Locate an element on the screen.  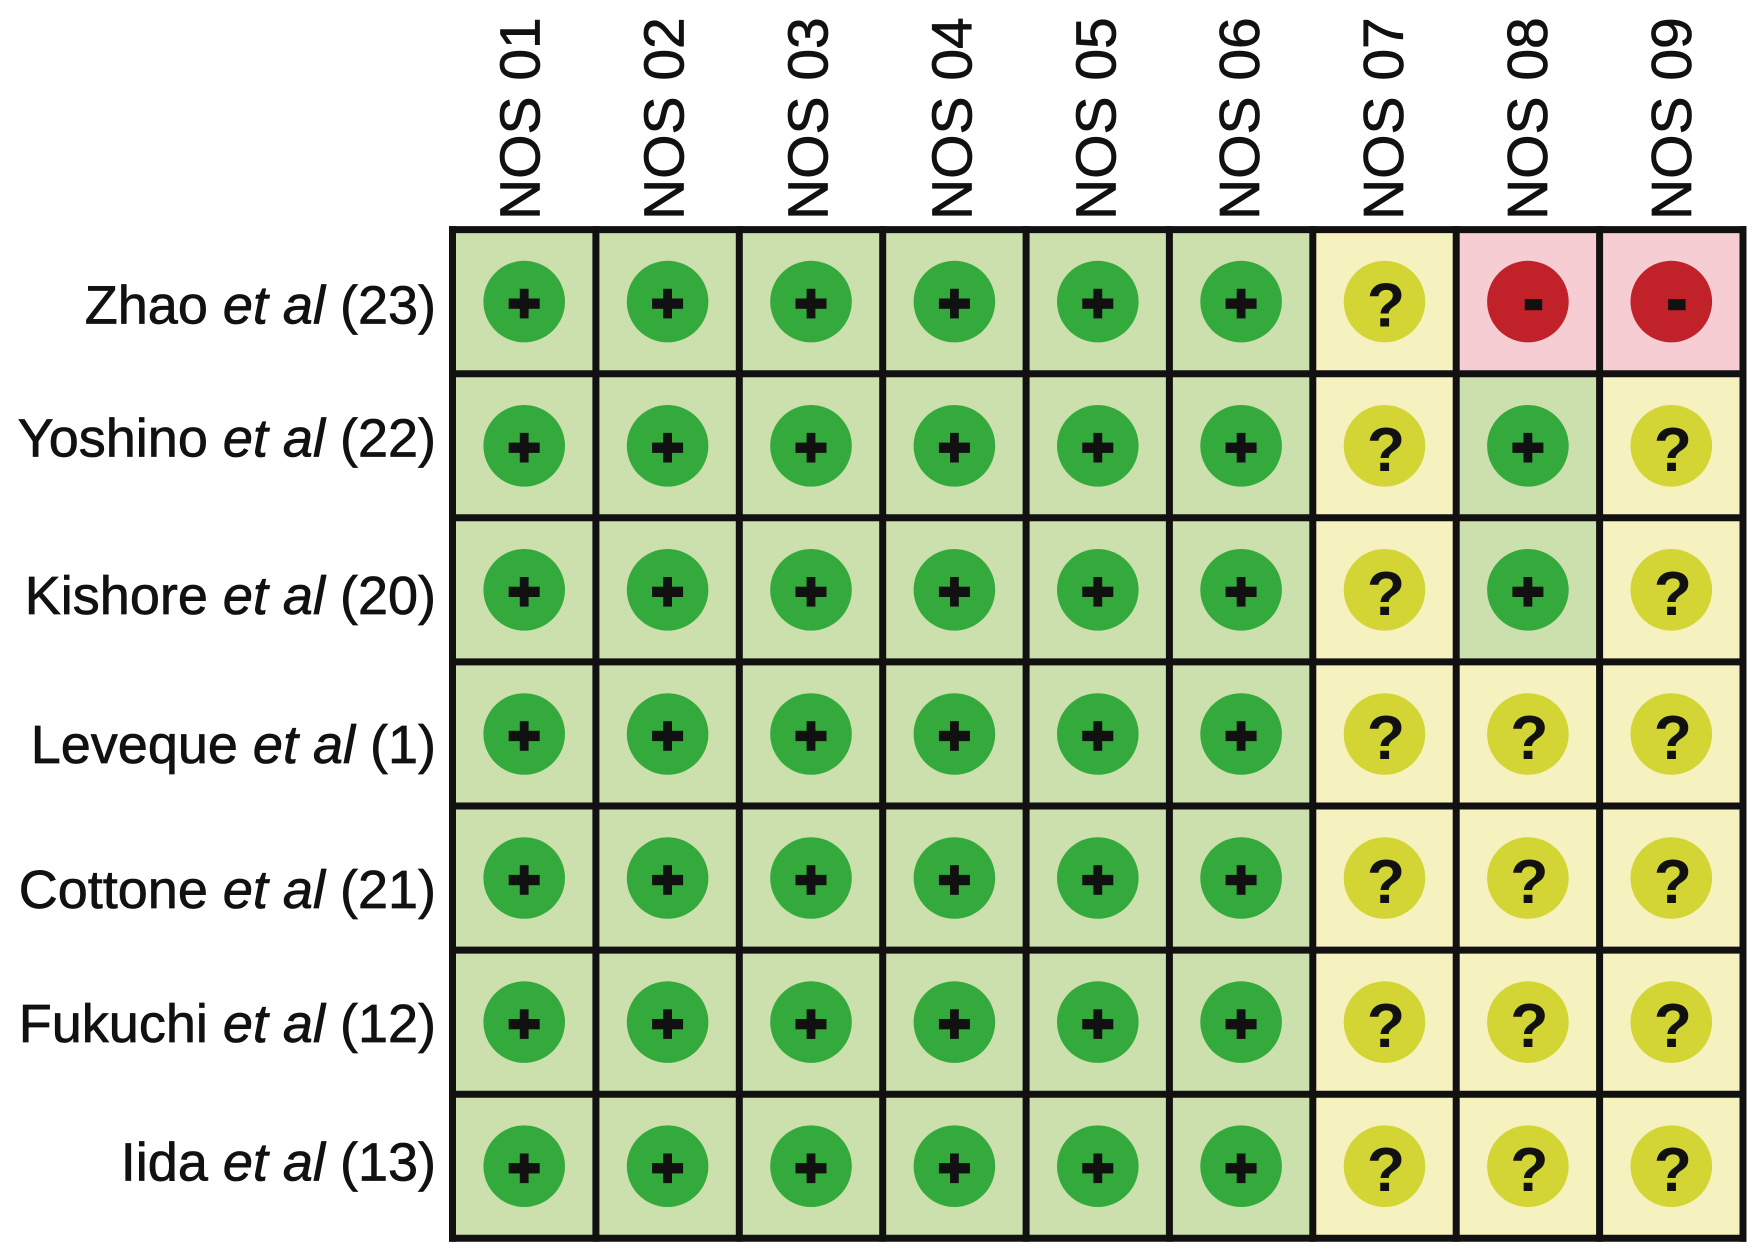
svg-text: NOS 03 is located at coordinates (808, 118).